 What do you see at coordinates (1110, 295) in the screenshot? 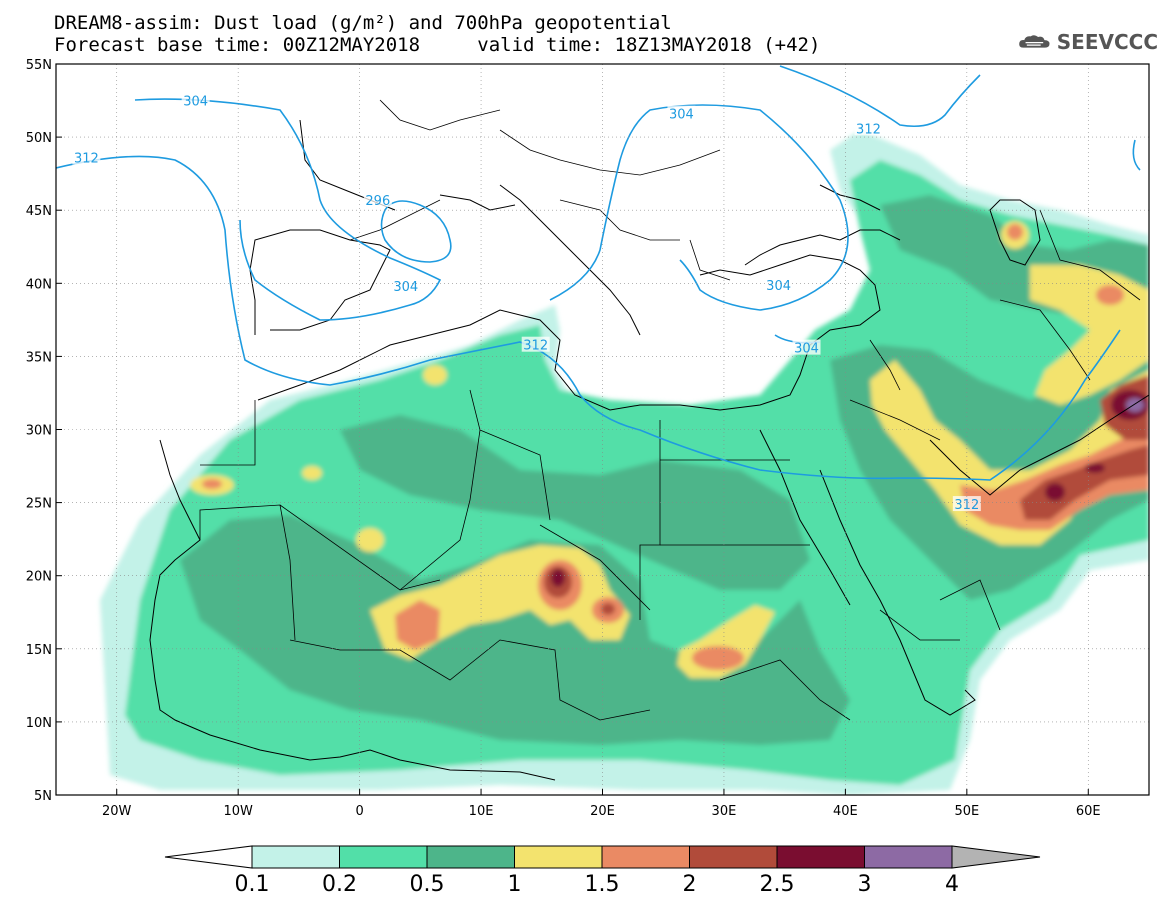
I see `dust-region-orange-iran` at bounding box center [1110, 295].